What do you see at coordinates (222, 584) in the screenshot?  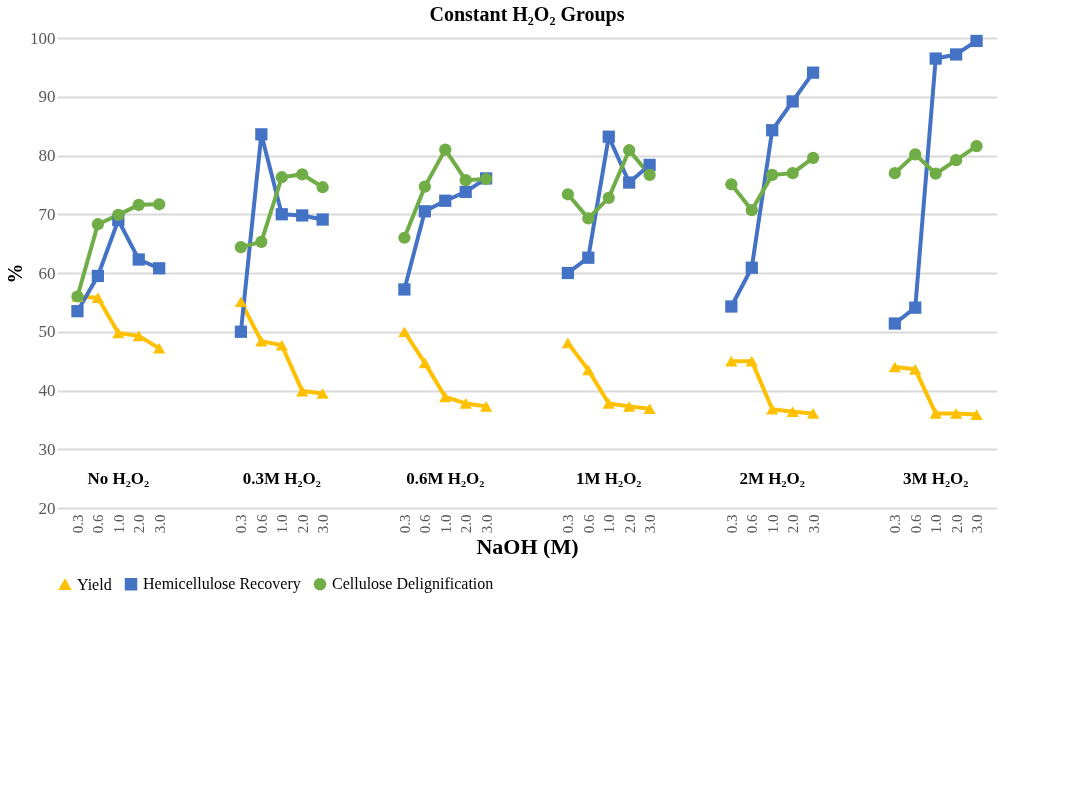 I see `legend-label: Hemicellulose Recovery` at bounding box center [222, 584].